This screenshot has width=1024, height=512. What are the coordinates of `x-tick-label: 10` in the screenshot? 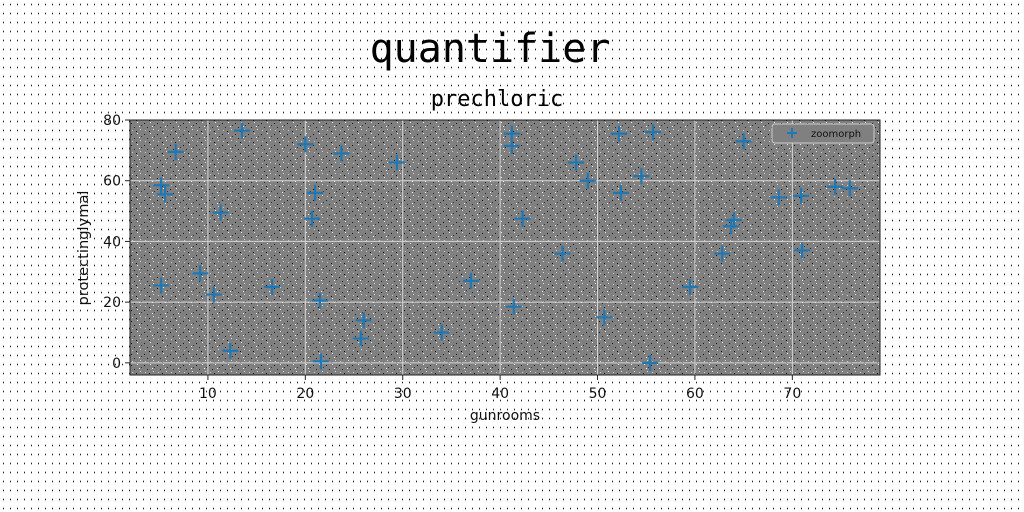 It's located at (208, 394).